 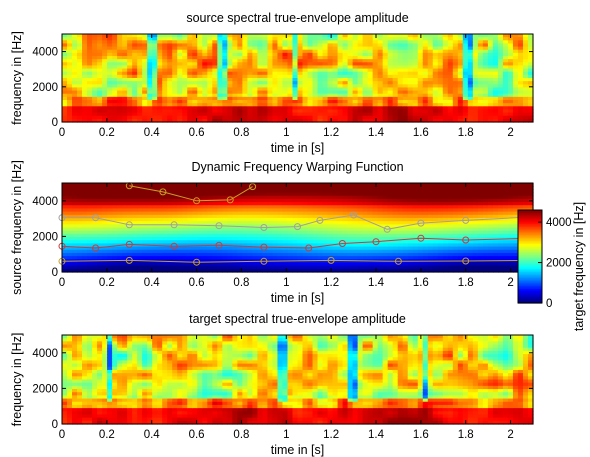 What do you see at coordinates (298, 148) in the screenshot?
I see `x-axis-label: time in [s]` at bounding box center [298, 148].